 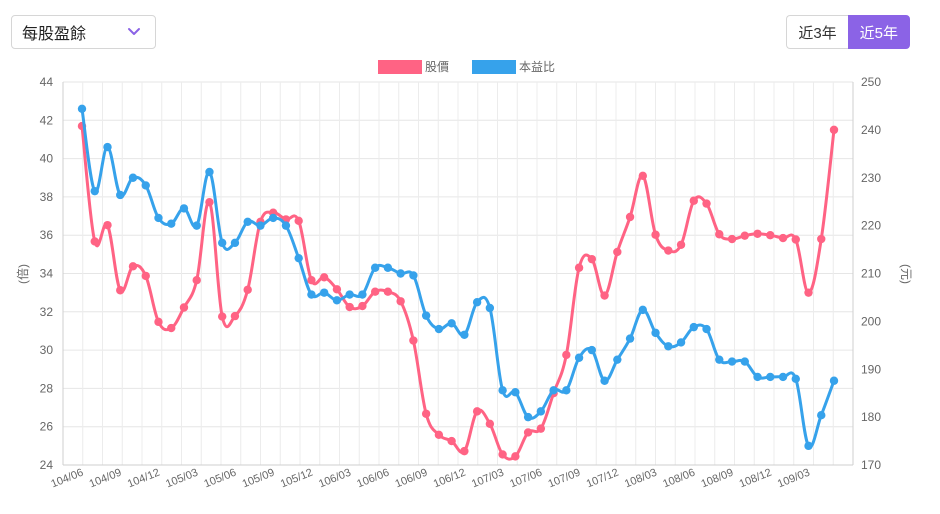 What do you see at coordinates (878, 32) in the screenshot?
I see `range-5y-button: 近5年` at bounding box center [878, 32].